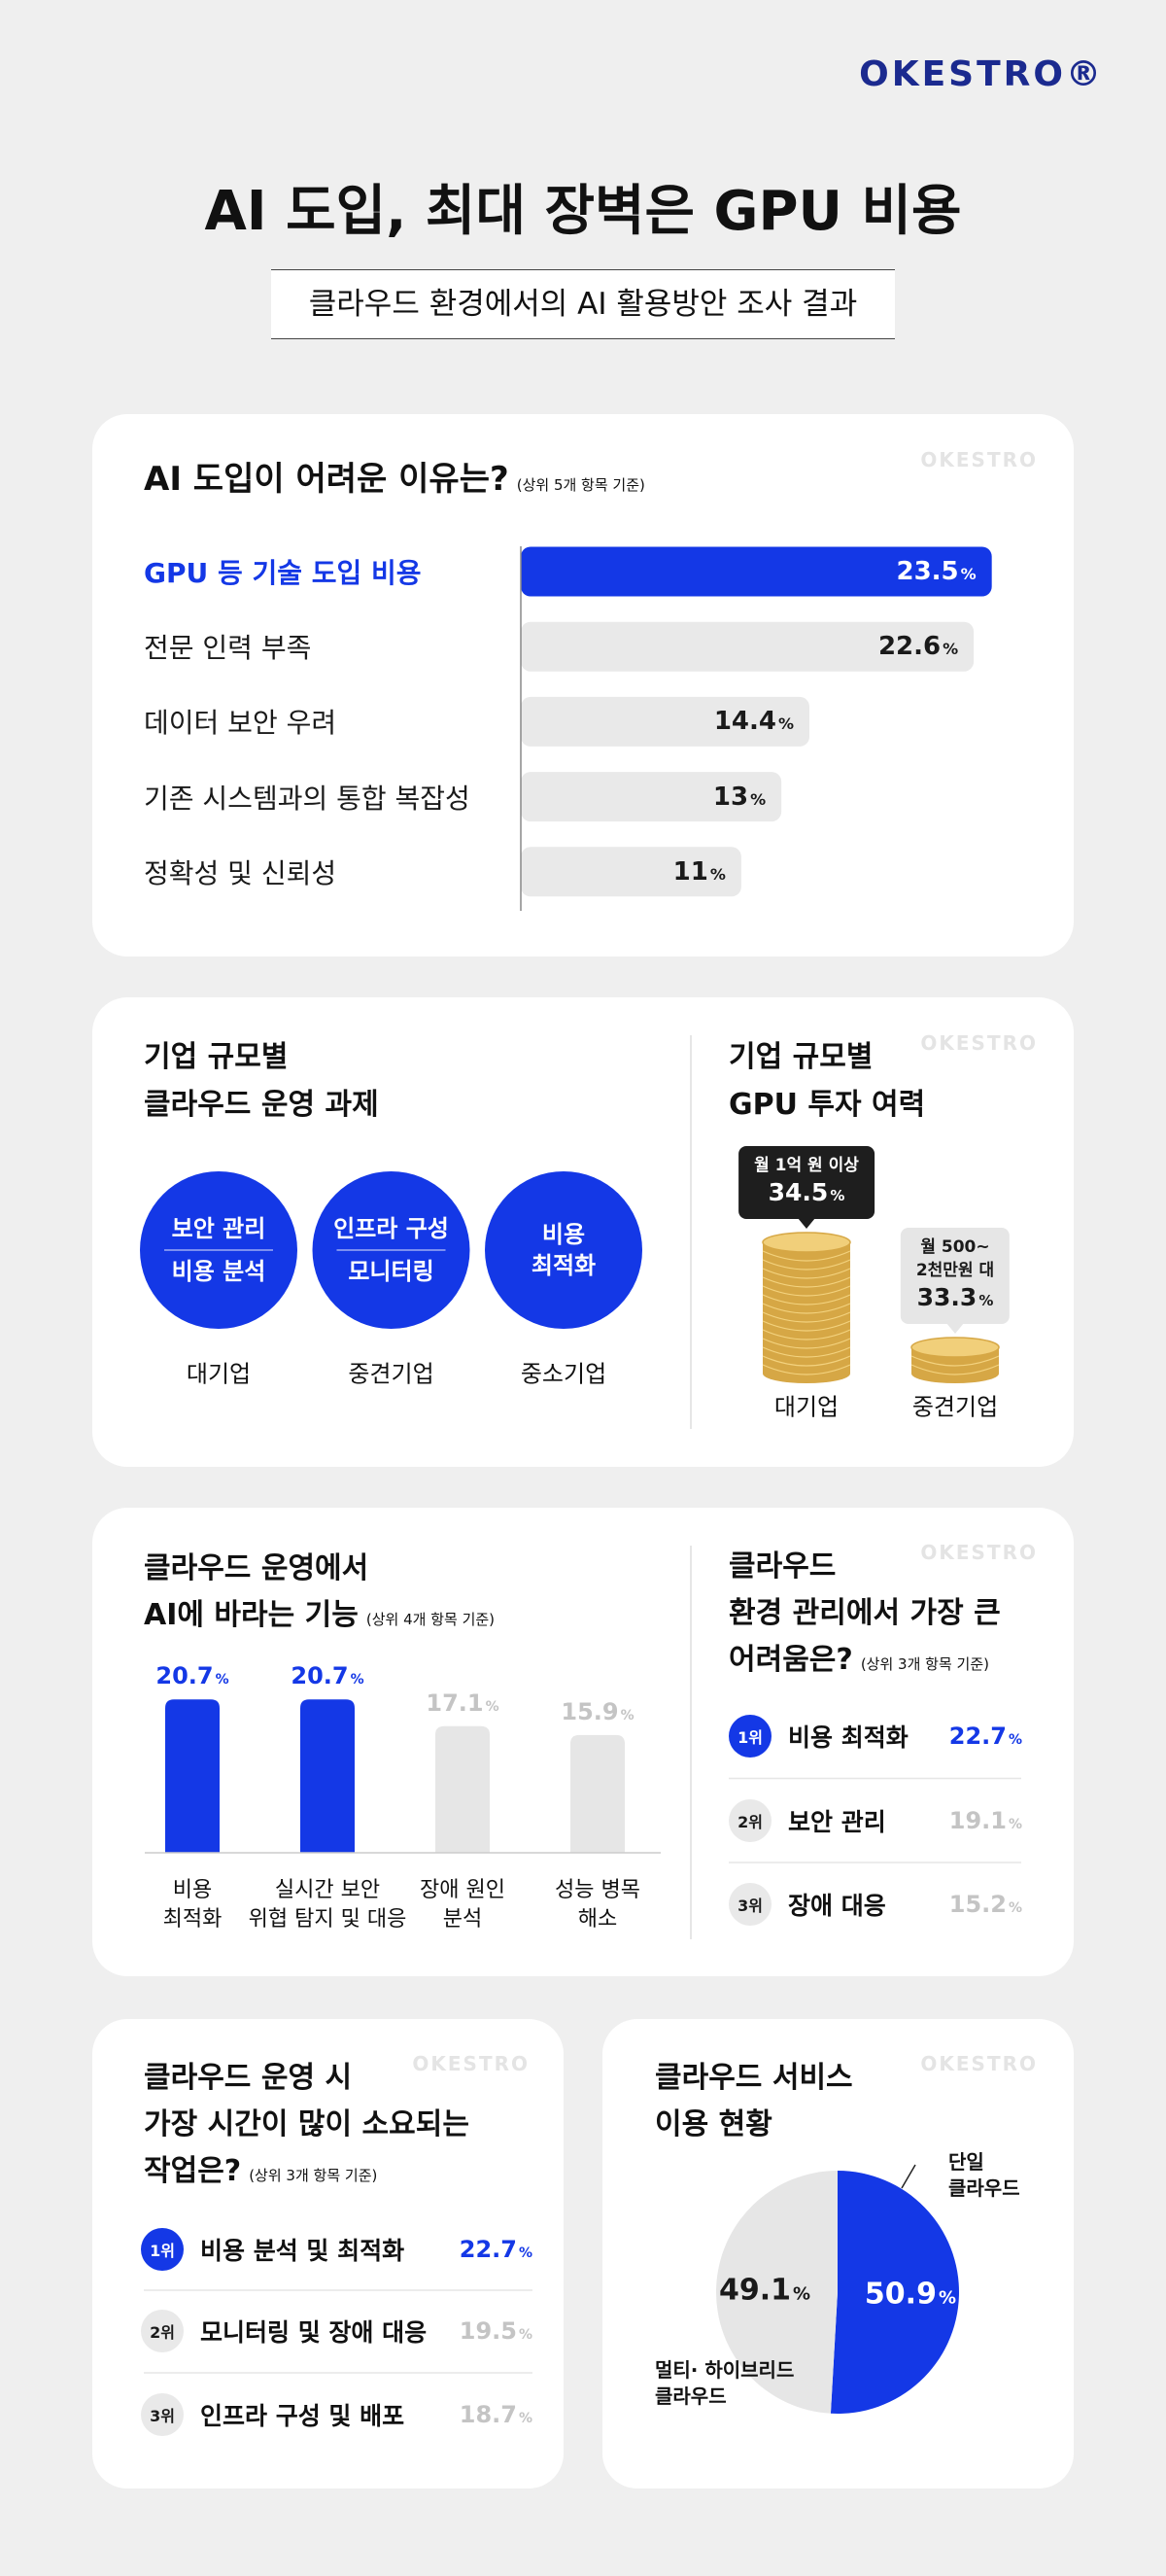 Image resolution: width=1166 pixels, height=2576 pixels. I want to click on category-label: GPU 등 기술 도입 비용, so click(283, 573).